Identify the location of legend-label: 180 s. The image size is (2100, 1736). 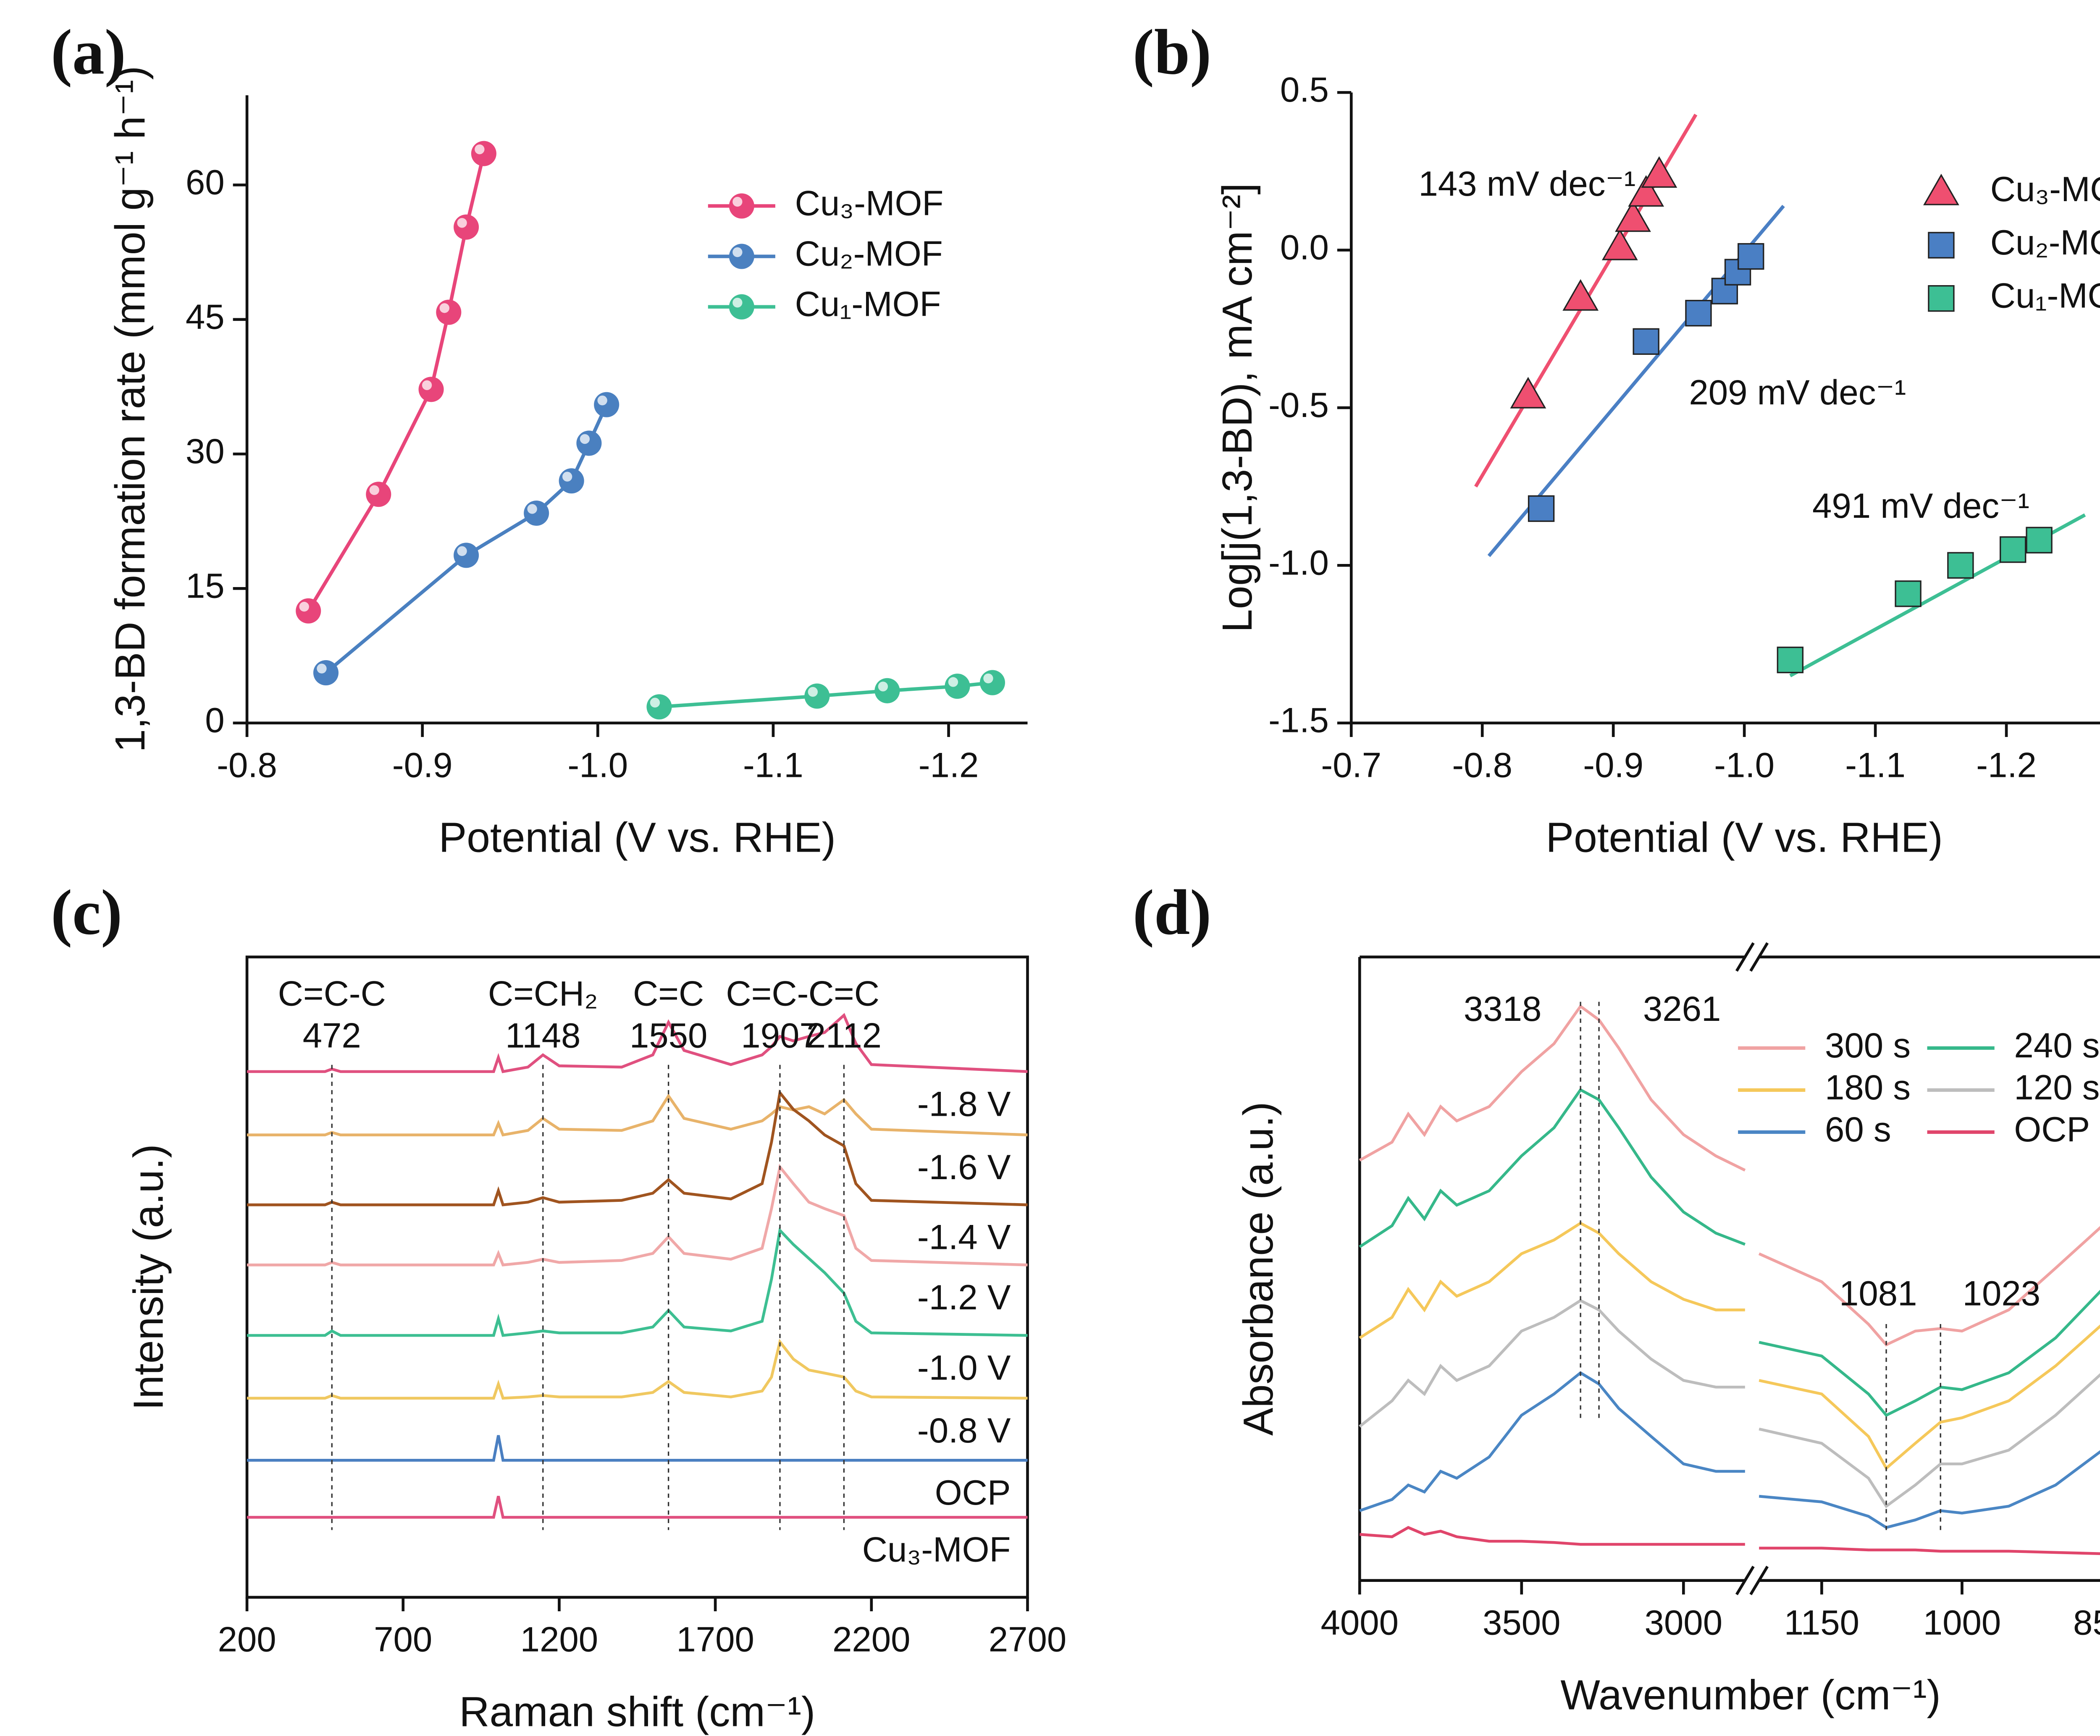
(1868, 1087).